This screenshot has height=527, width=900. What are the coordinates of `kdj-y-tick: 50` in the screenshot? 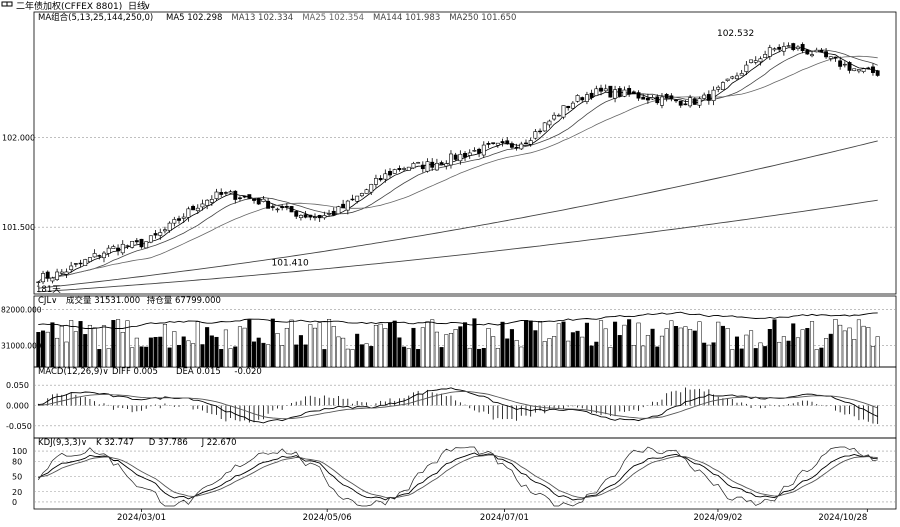 It's located at (17, 477).